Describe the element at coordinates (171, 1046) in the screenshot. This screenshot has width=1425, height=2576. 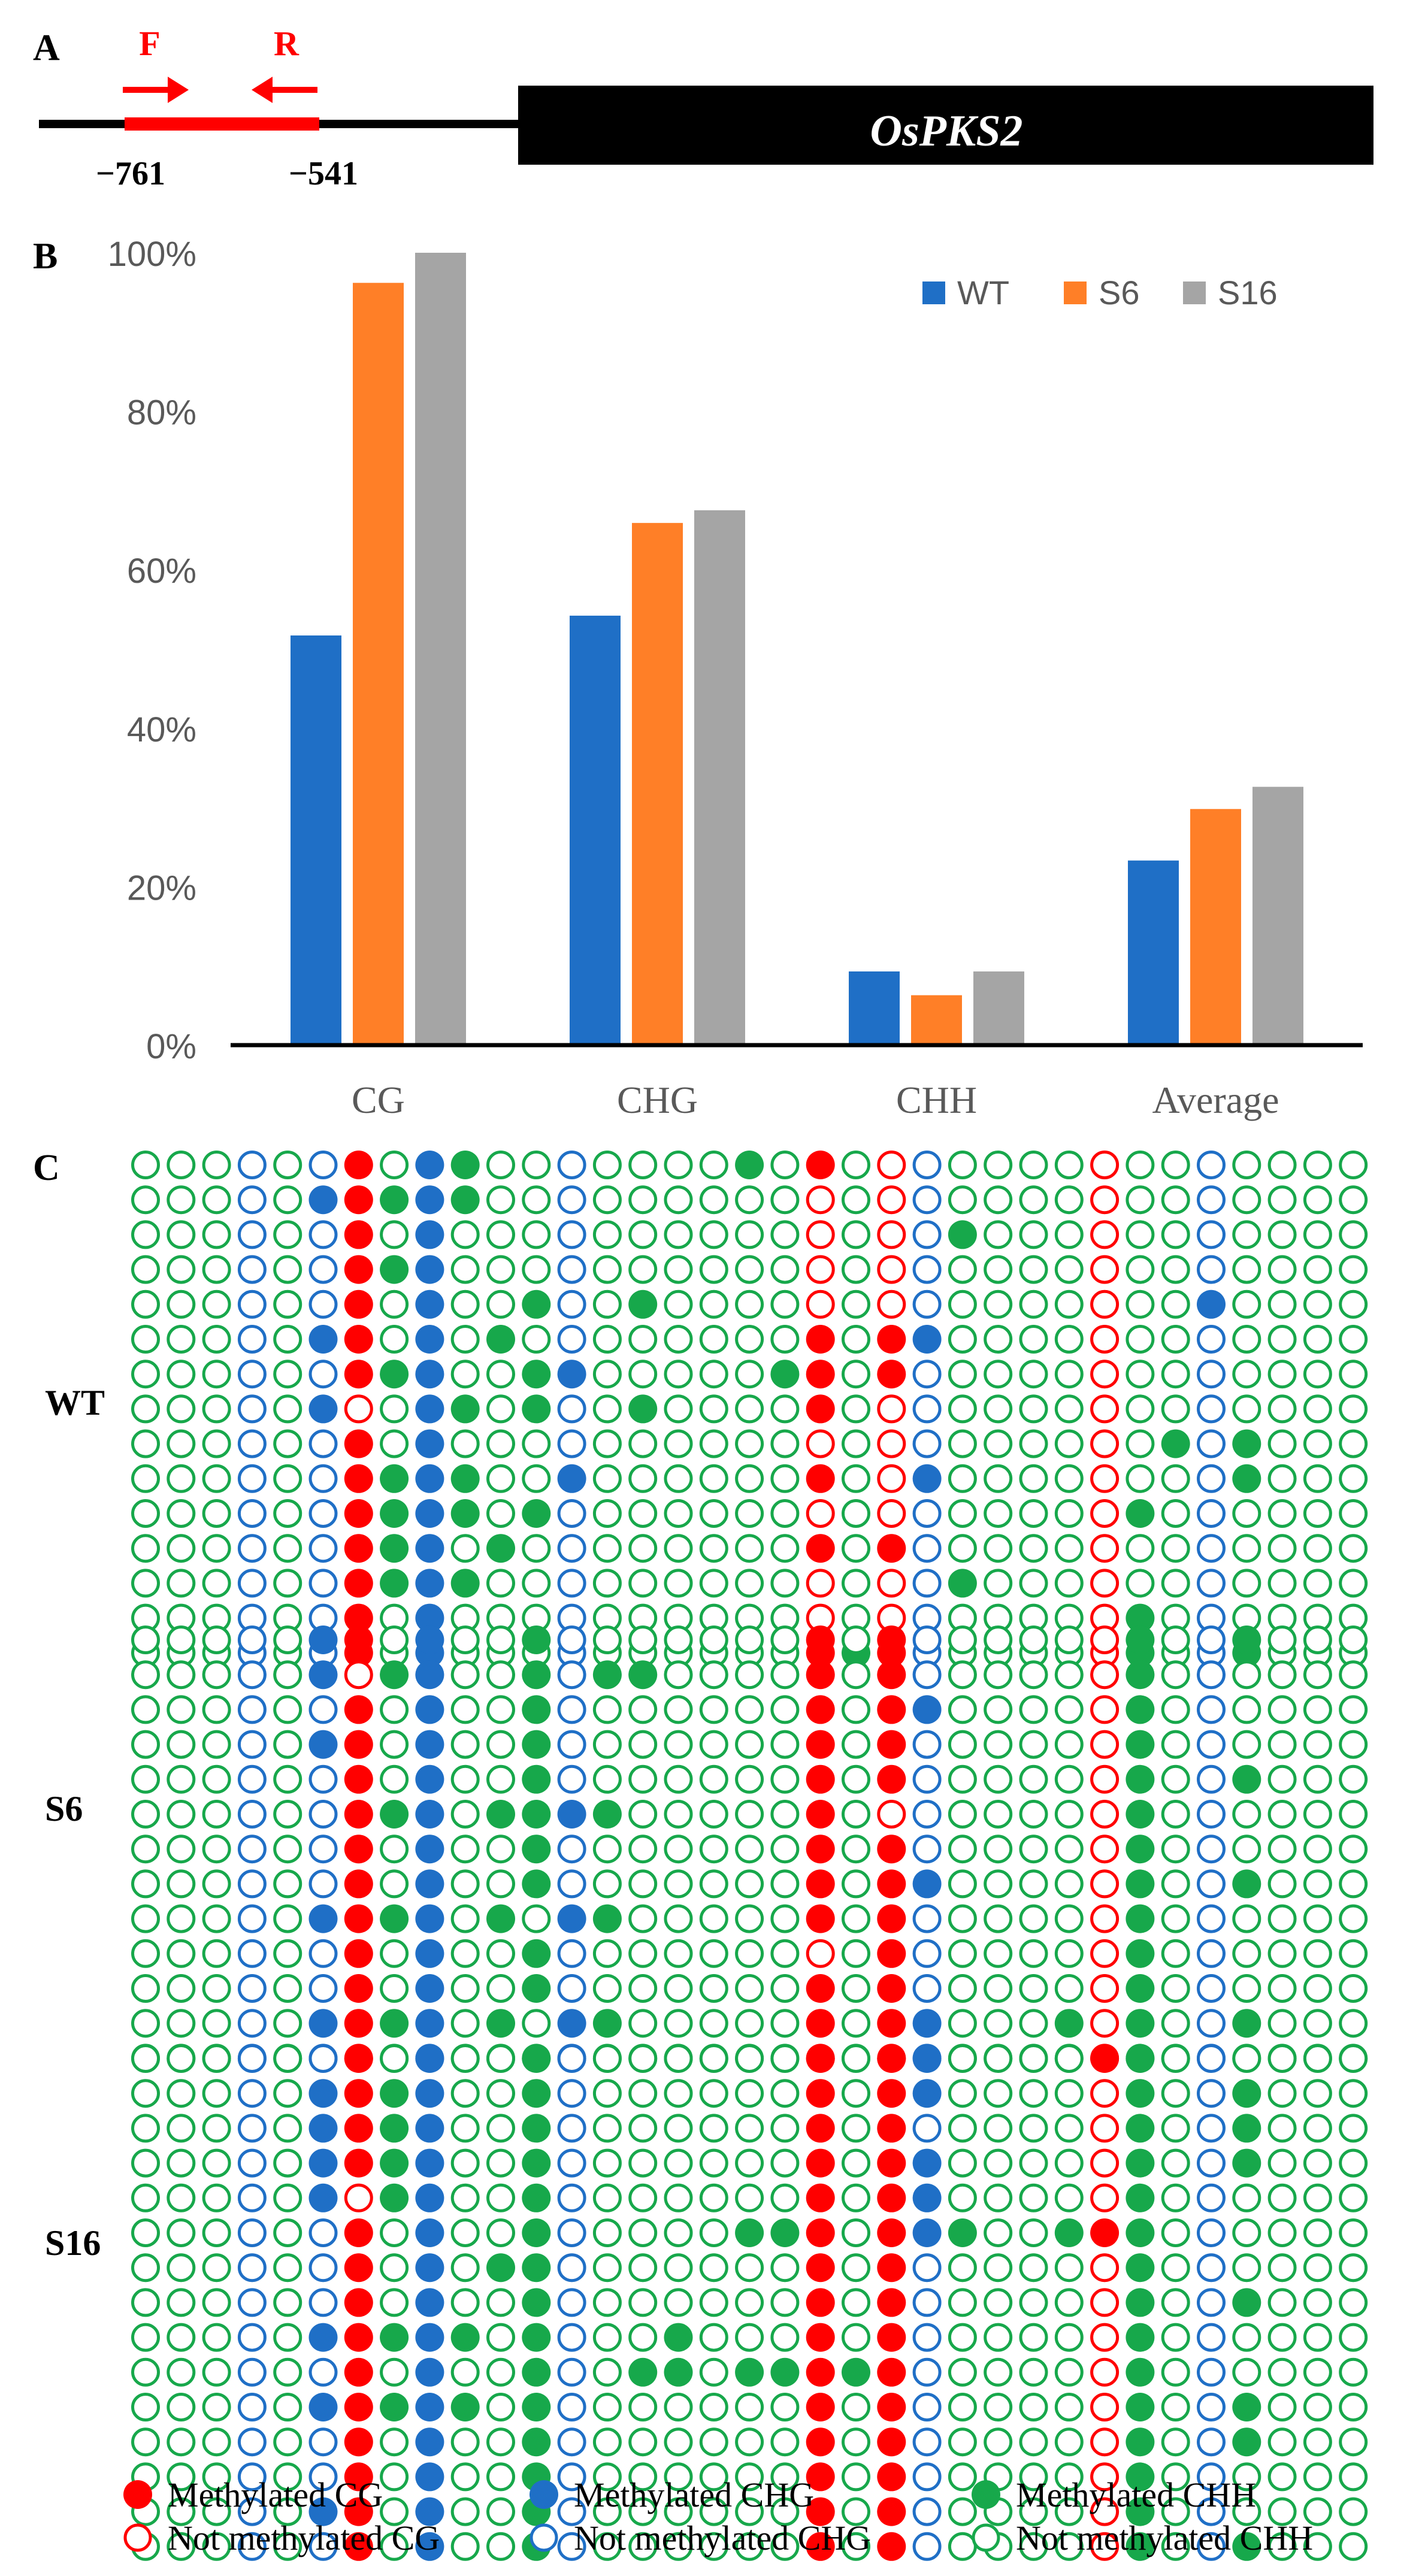
I see `y-tick-label: 0%` at that location.